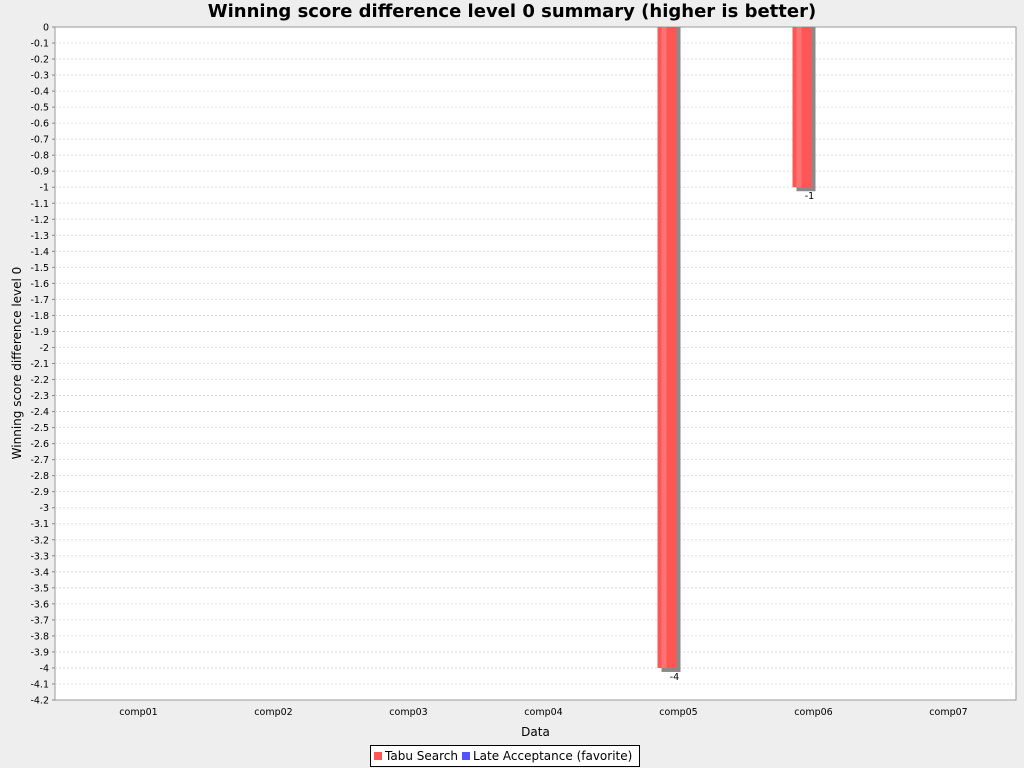 This screenshot has height=768, width=1024. What do you see at coordinates (39, 124) in the screenshot?
I see `y-tick-label: -0.6` at bounding box center [39, 124].